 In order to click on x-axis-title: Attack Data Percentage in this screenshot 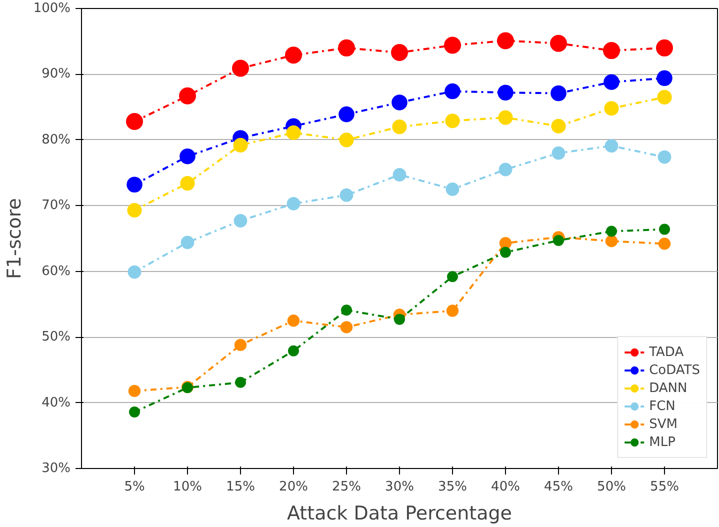, I will do `click(399, 513)`.